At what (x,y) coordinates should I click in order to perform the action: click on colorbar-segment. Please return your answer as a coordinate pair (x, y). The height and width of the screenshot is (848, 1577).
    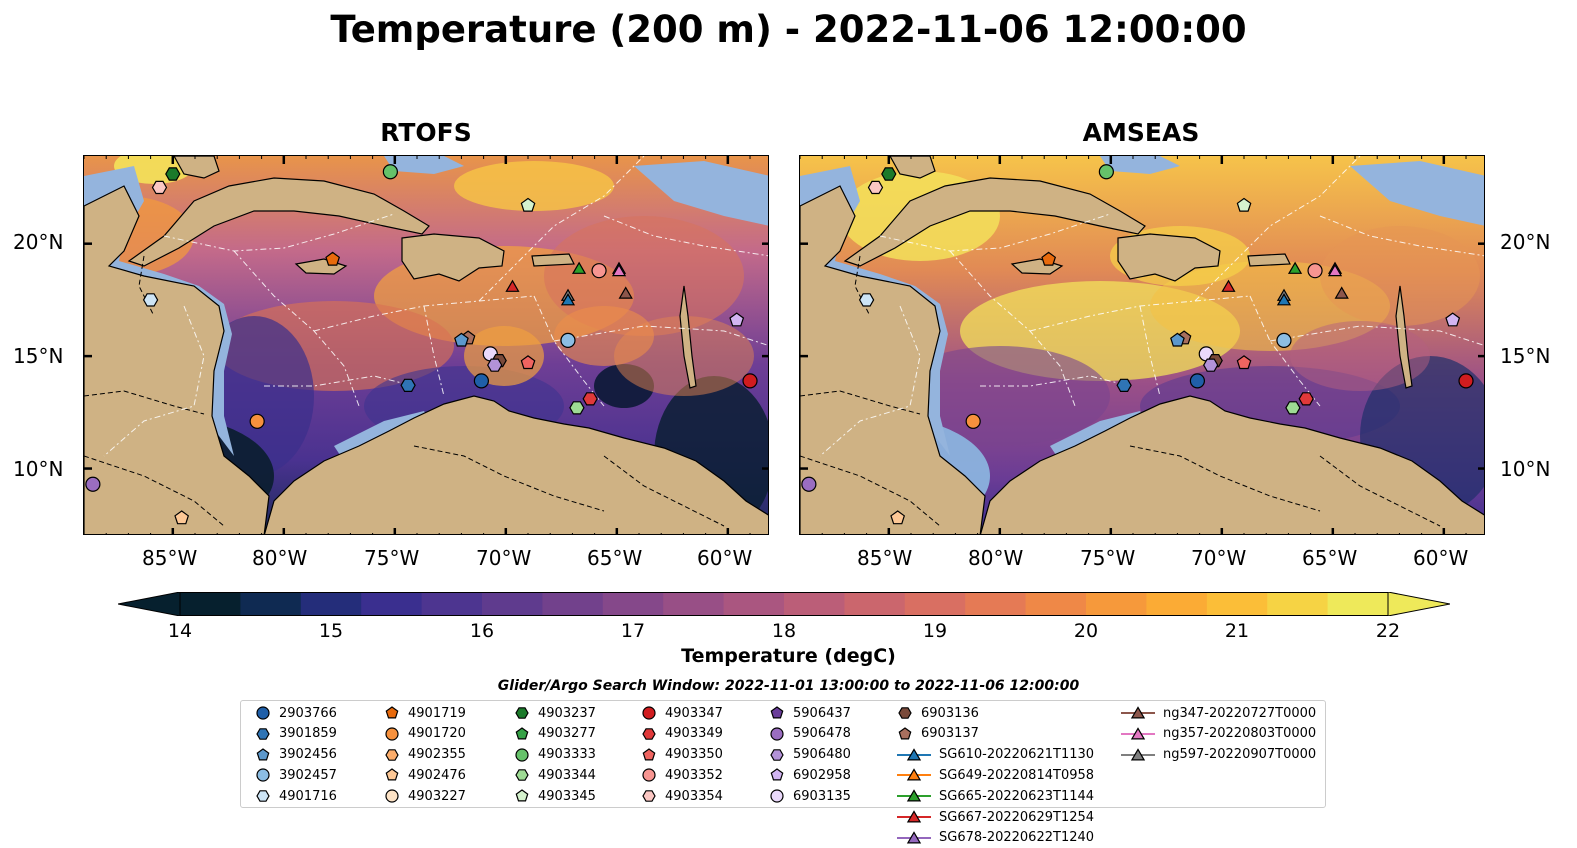
    Looking at the image, I should click on (633, 604).